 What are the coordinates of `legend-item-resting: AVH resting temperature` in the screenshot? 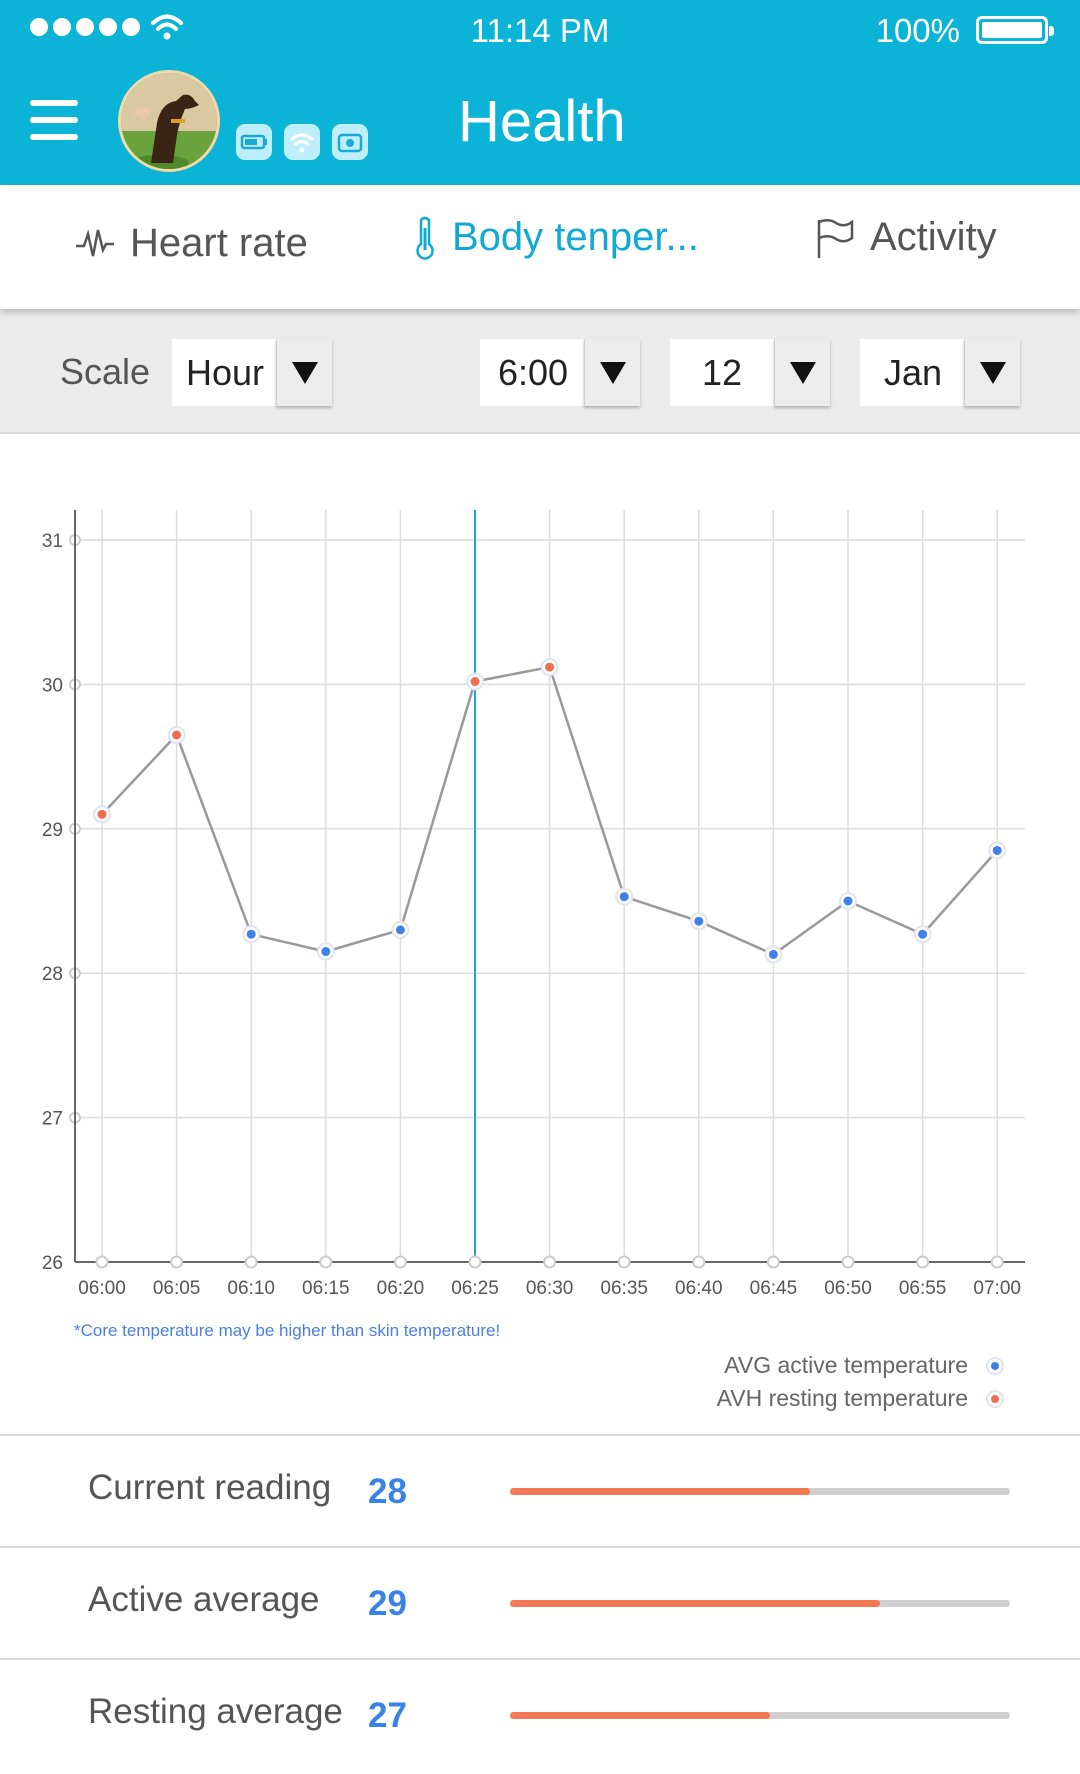 It's located at (860, 1398).